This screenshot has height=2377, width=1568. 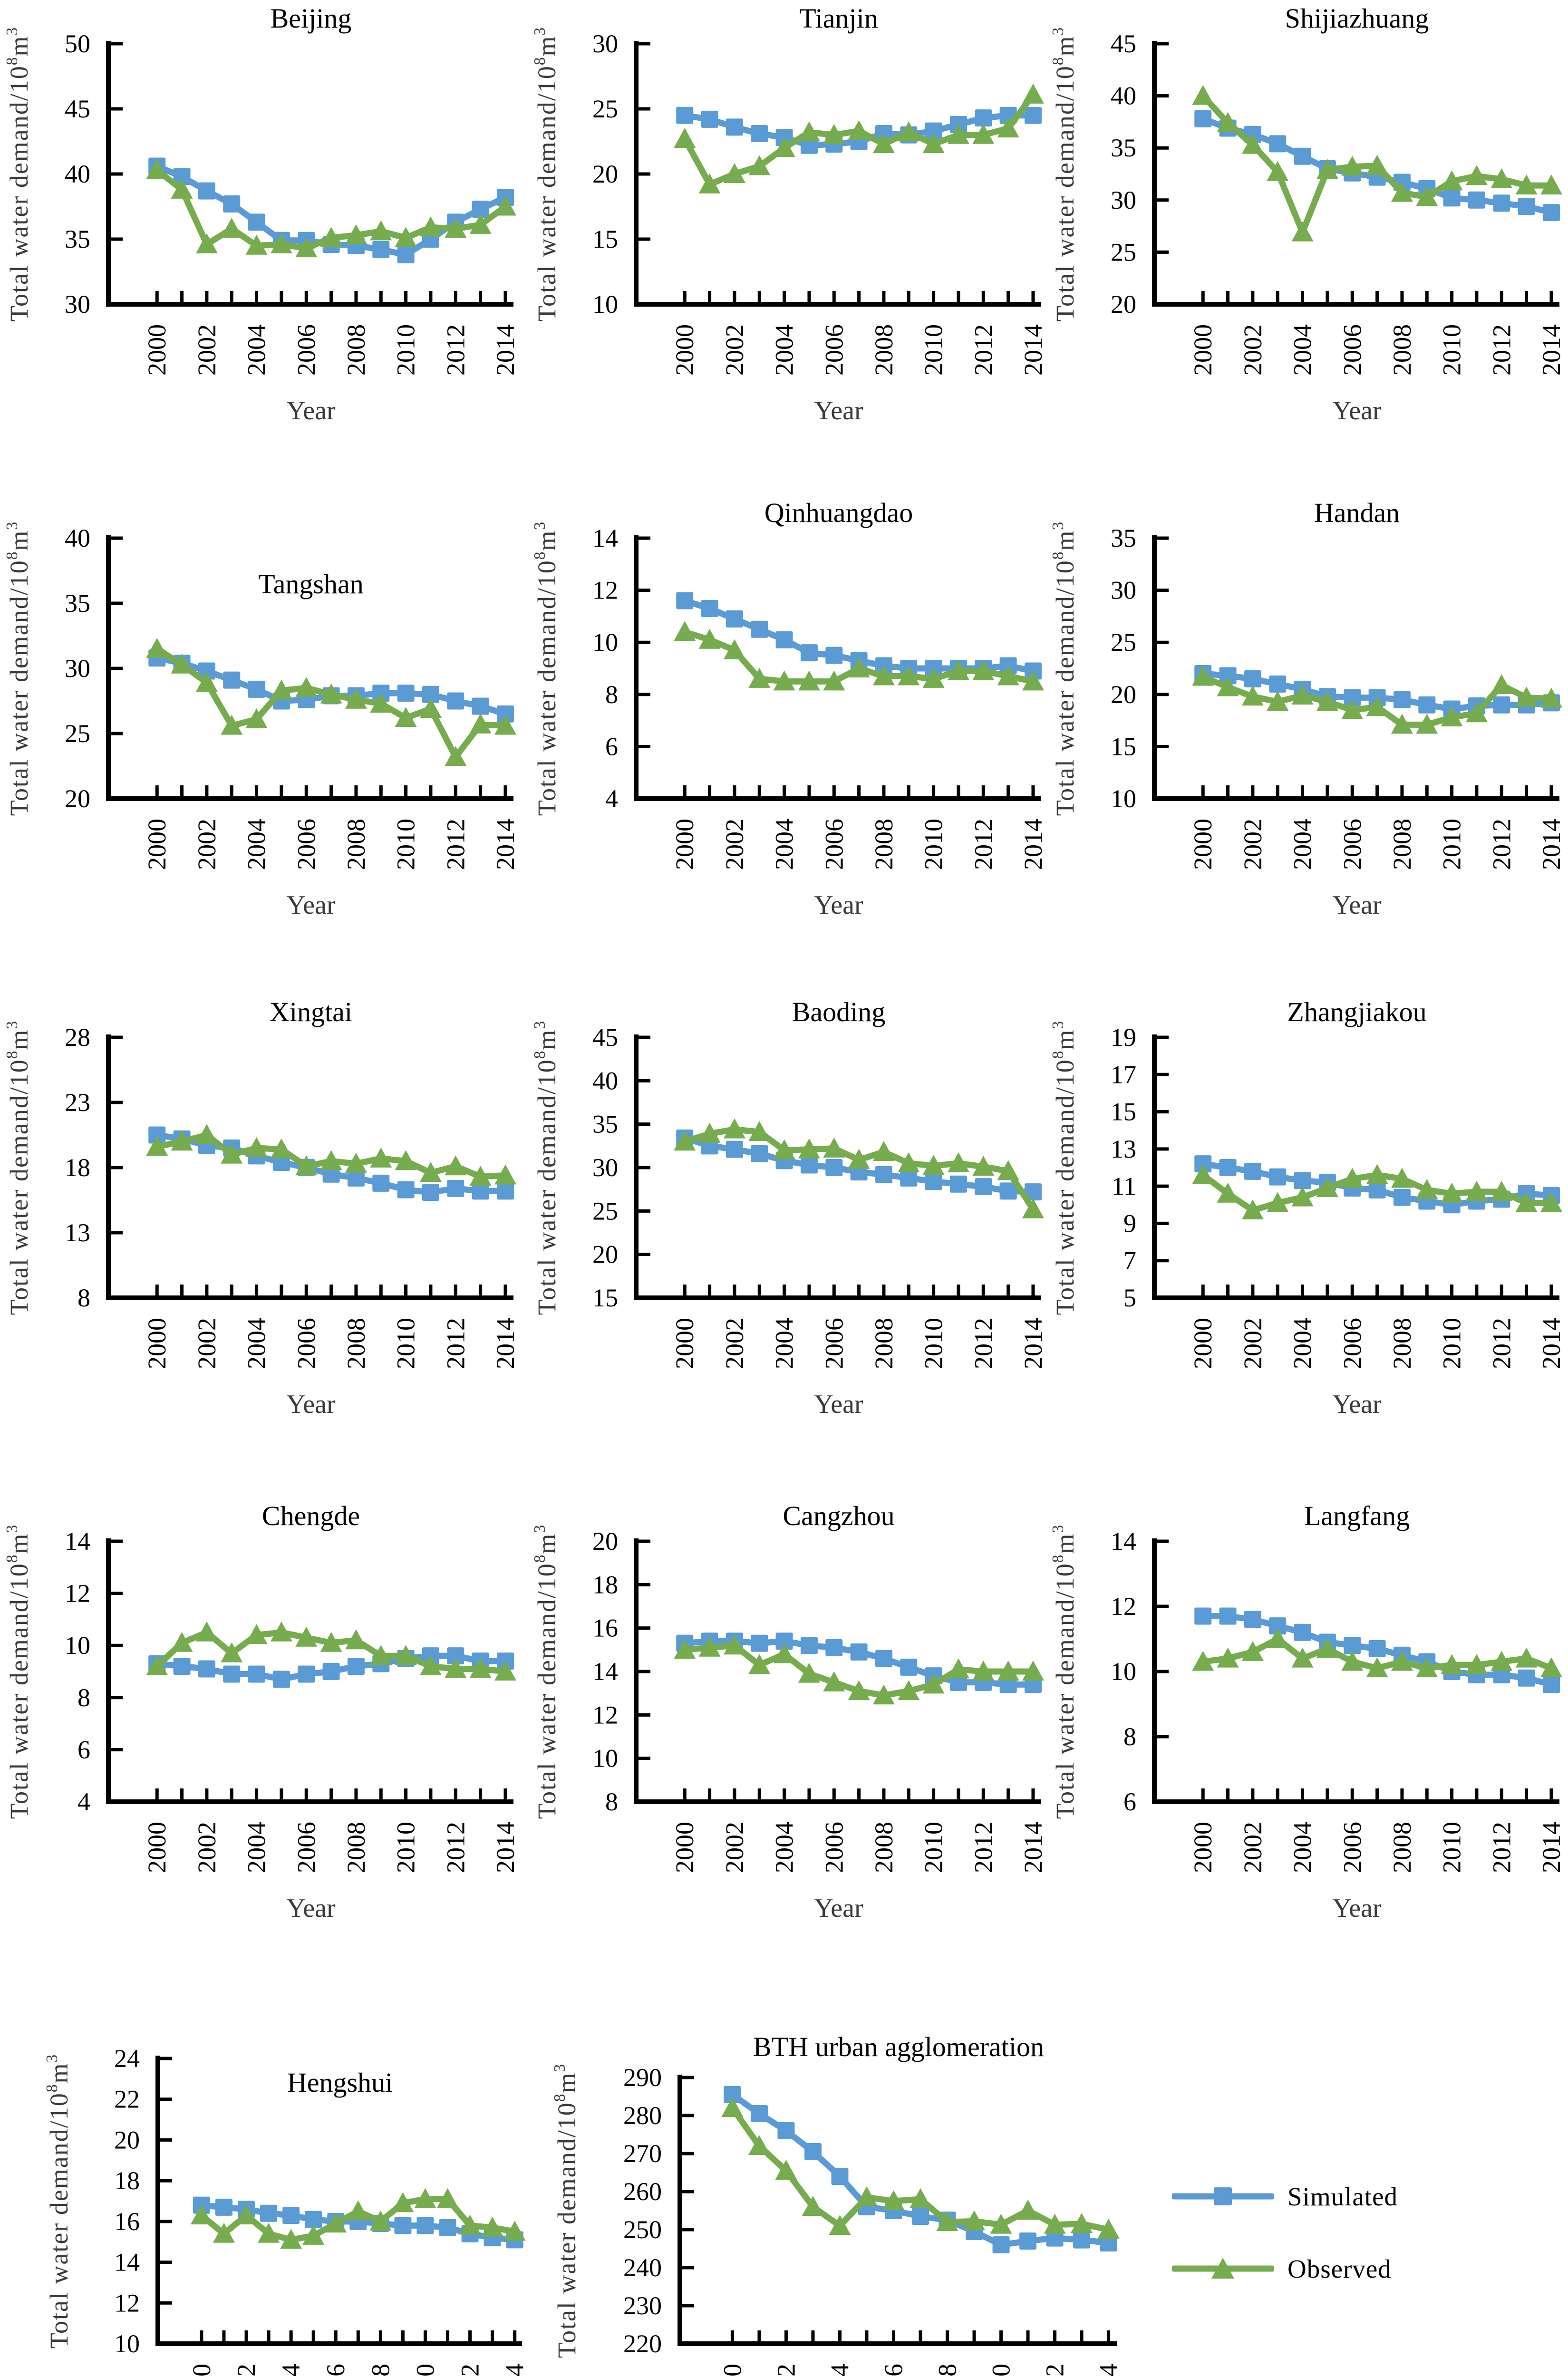 I want to click on y-axis-ticks: 20 25 30 35 40, so click(x=94, y=668).